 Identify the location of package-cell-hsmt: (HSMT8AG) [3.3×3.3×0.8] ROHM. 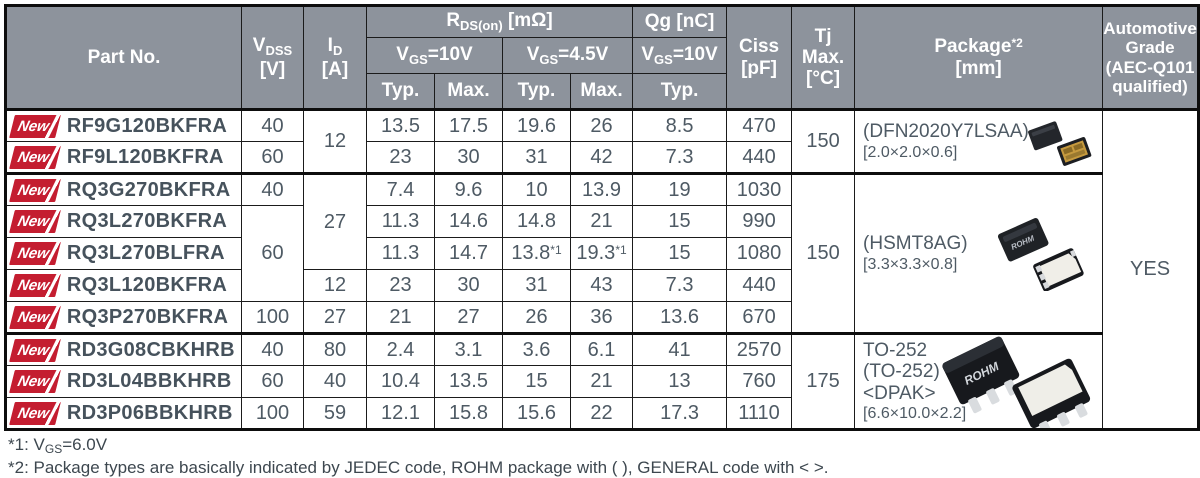
(979, 253).